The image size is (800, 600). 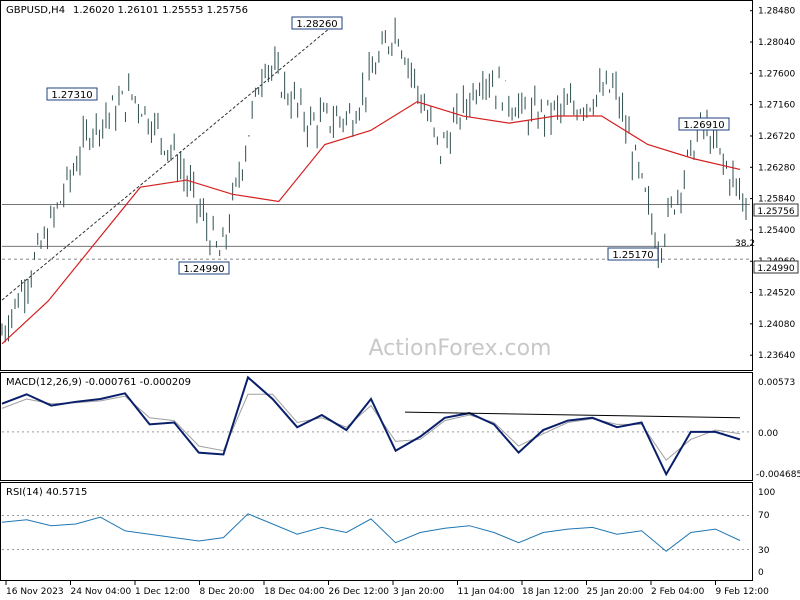 I want to click on price-tick-label: 1.27160, so click(x=776, y=106).